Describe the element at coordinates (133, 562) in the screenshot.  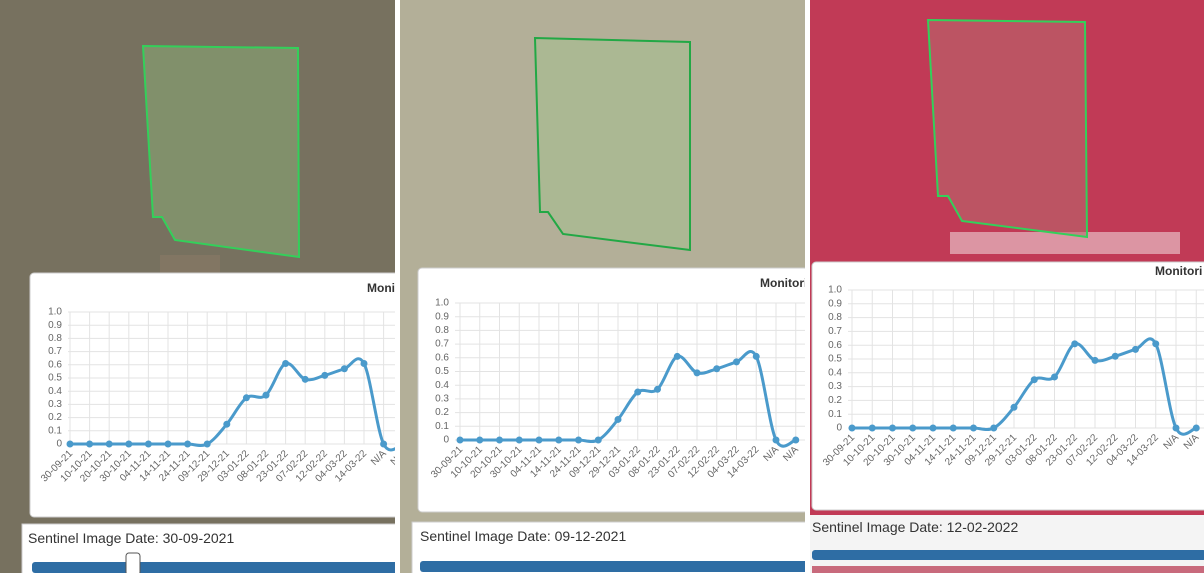
I see `slider-handle` at that location.